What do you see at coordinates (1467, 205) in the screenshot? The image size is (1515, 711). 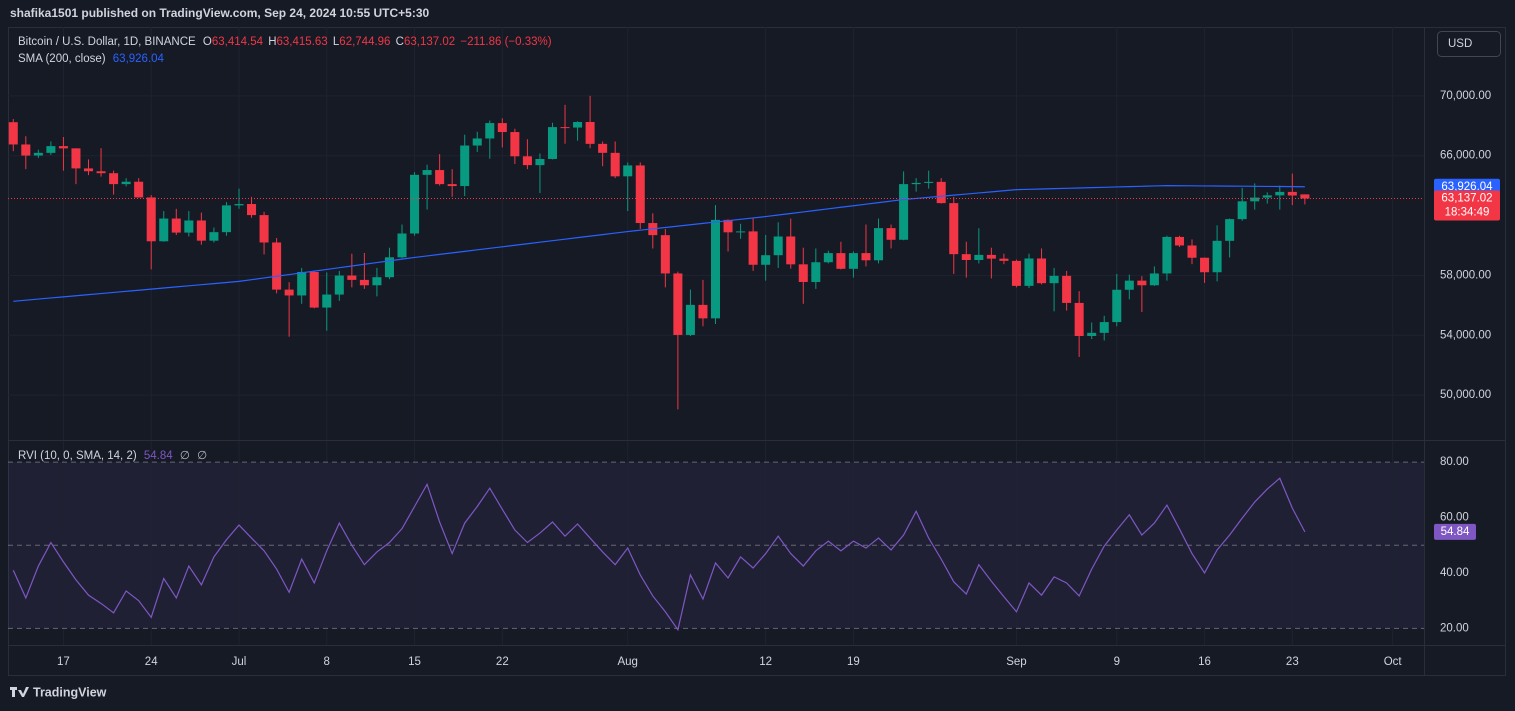 I see `close-tag` at bounding box center [1467, 205].